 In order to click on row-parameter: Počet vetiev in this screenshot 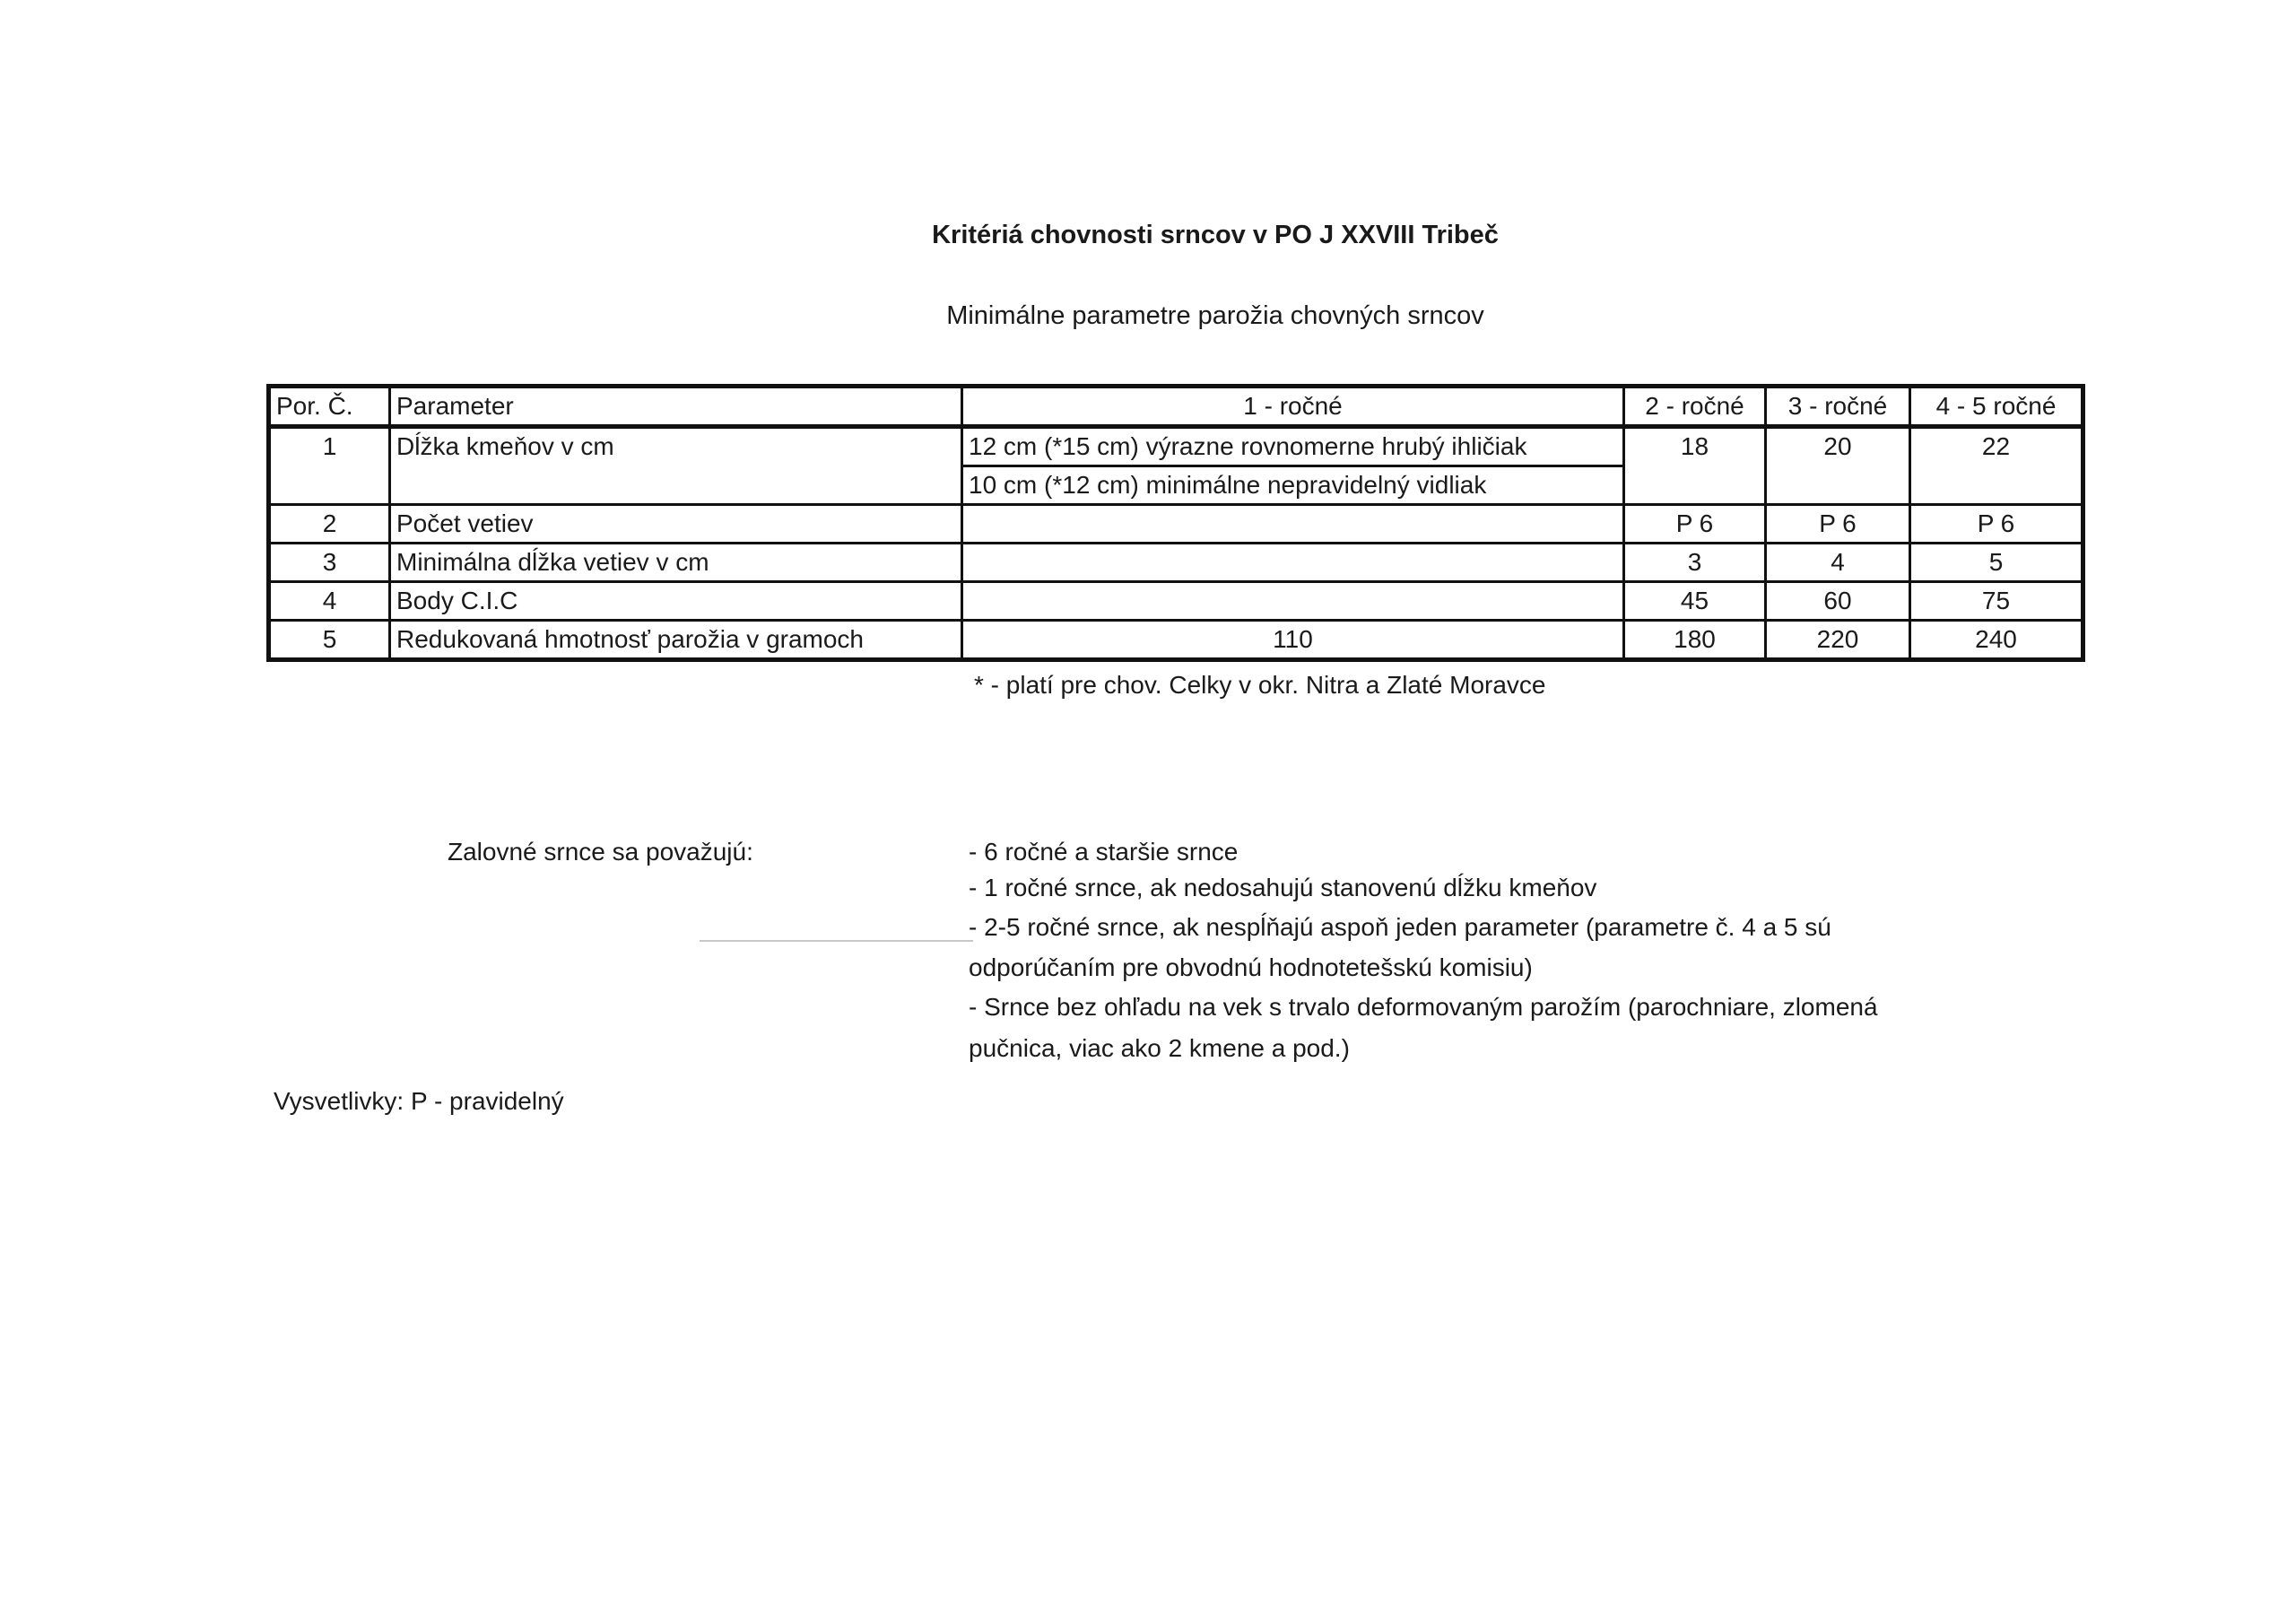, I will do `click(675, 523)`.